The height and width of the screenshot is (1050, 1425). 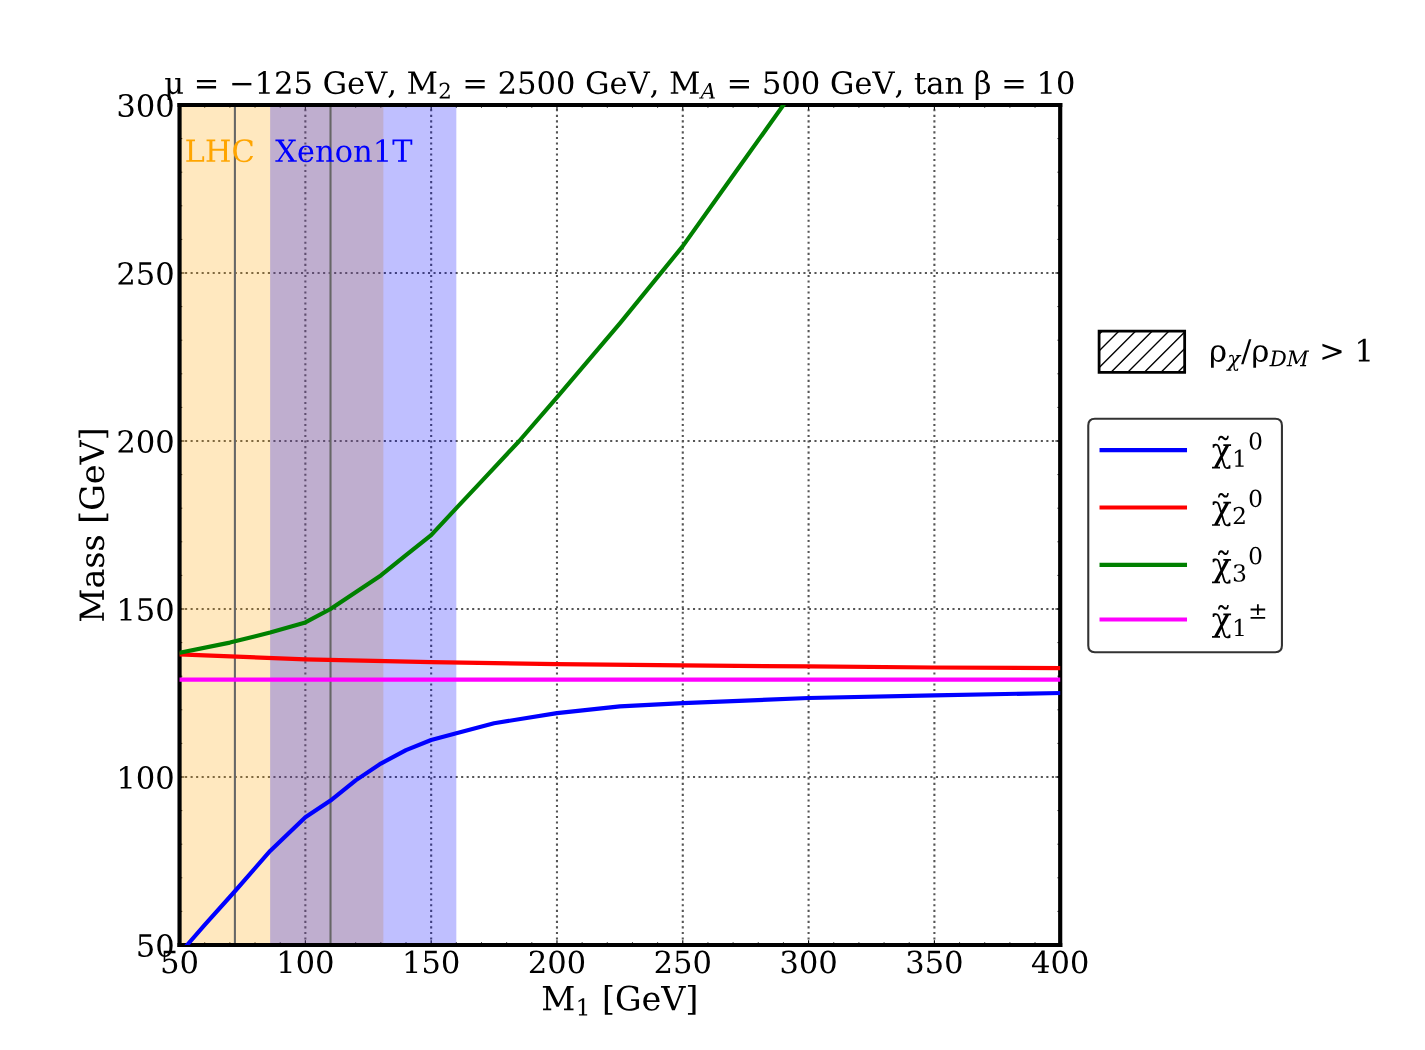 I want to click on y-tick-label: 250, so click(x=145, y=273).